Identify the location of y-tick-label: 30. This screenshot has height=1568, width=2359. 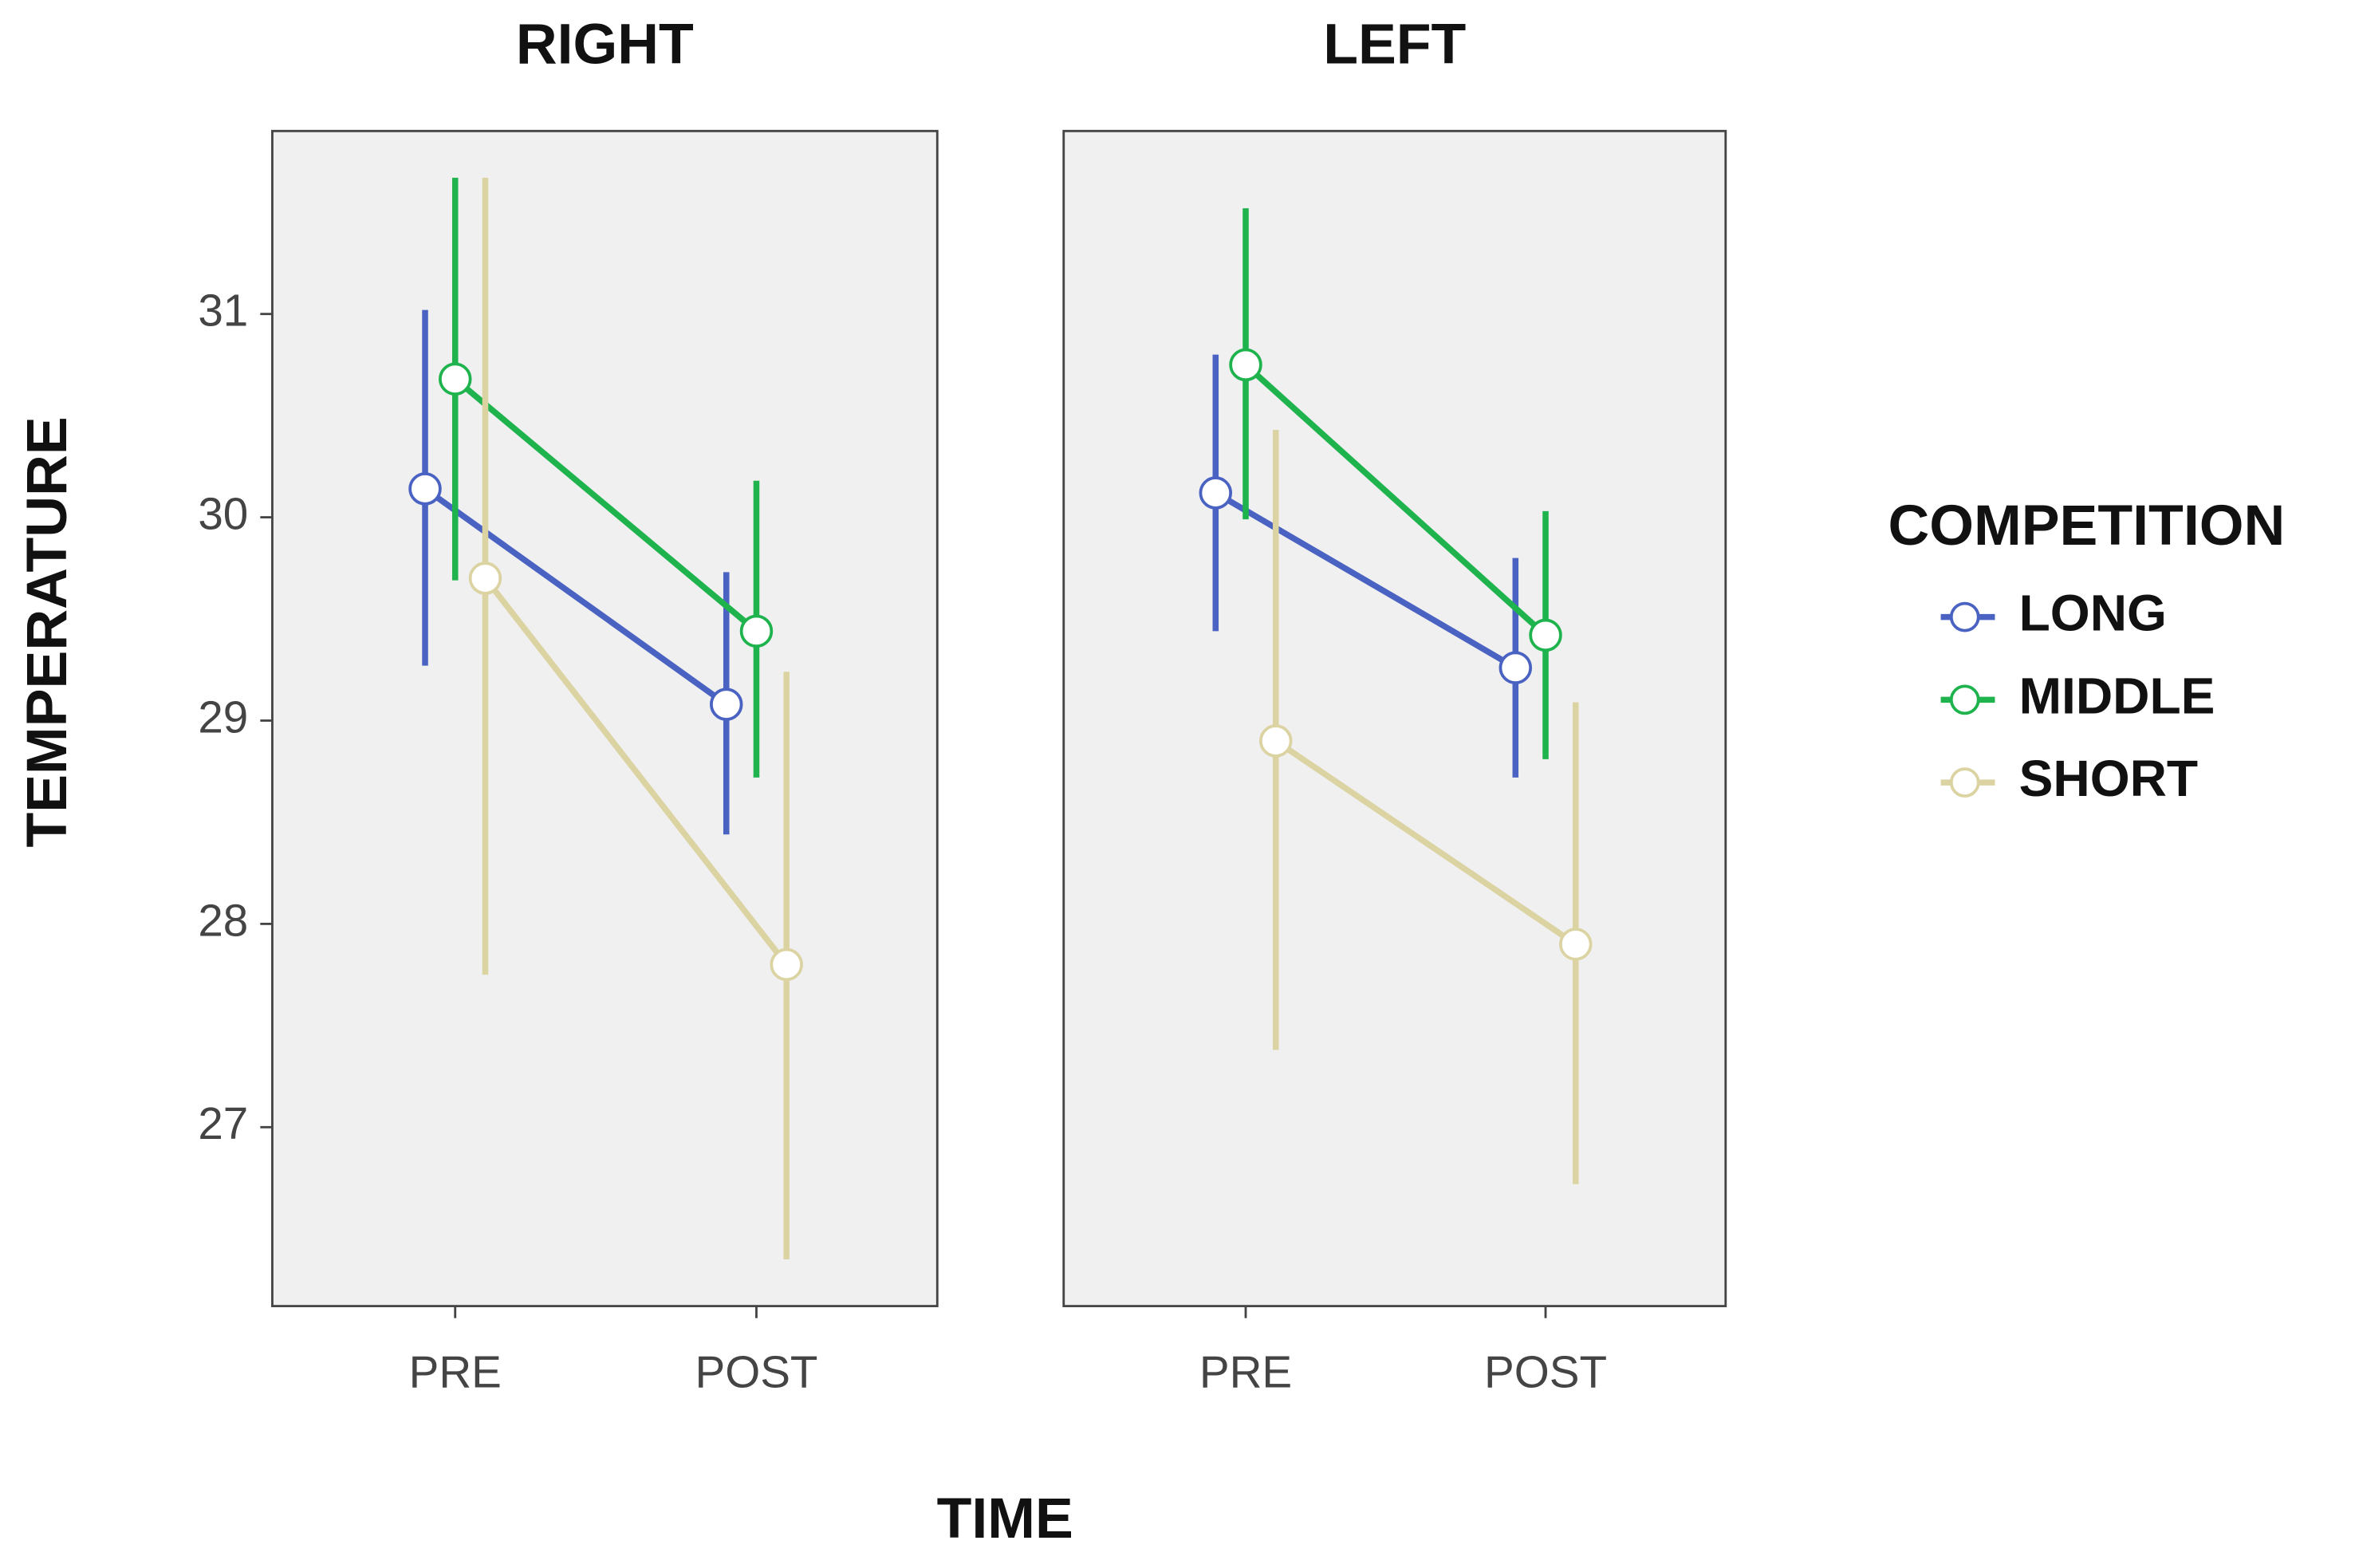
(223, 514).